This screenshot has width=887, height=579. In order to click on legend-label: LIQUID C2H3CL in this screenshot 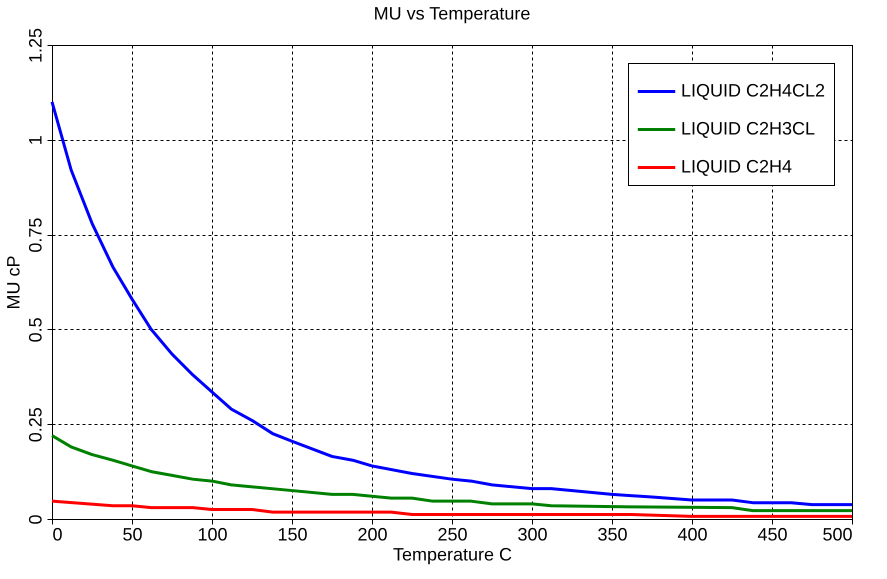, I will do `click(748, 128)`.